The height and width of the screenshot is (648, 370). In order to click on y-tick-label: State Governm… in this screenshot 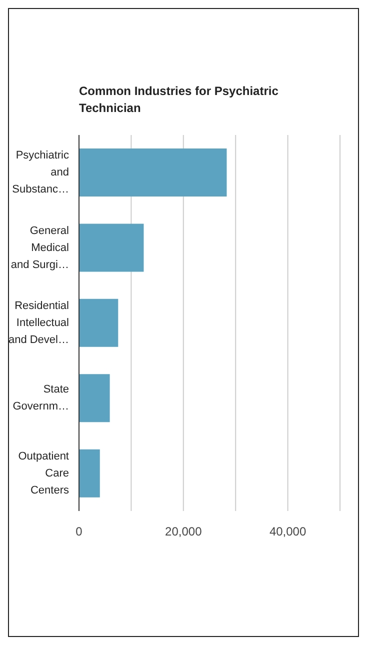, I will do `click(40, 398)`.